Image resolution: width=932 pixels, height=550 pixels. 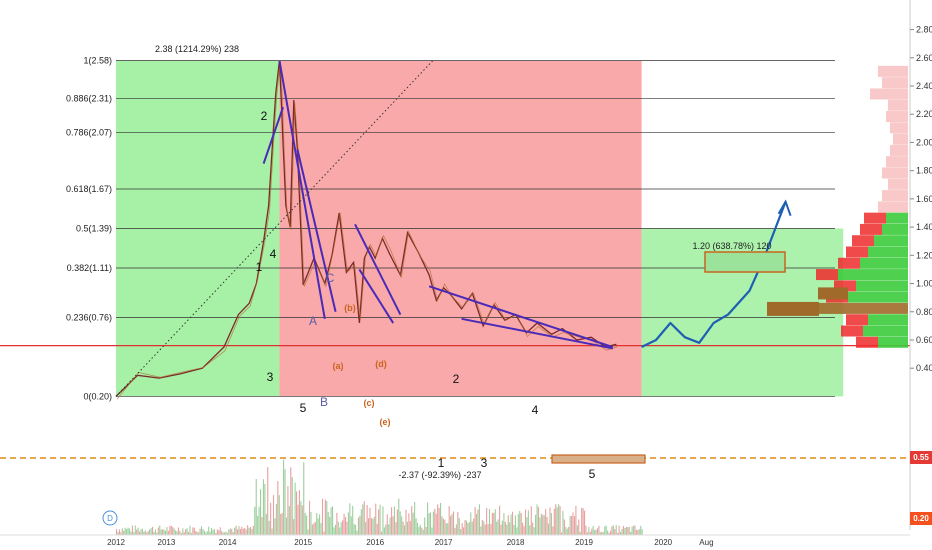 I want to click on current-price-label: 0.55, so click(x=921, y=457).